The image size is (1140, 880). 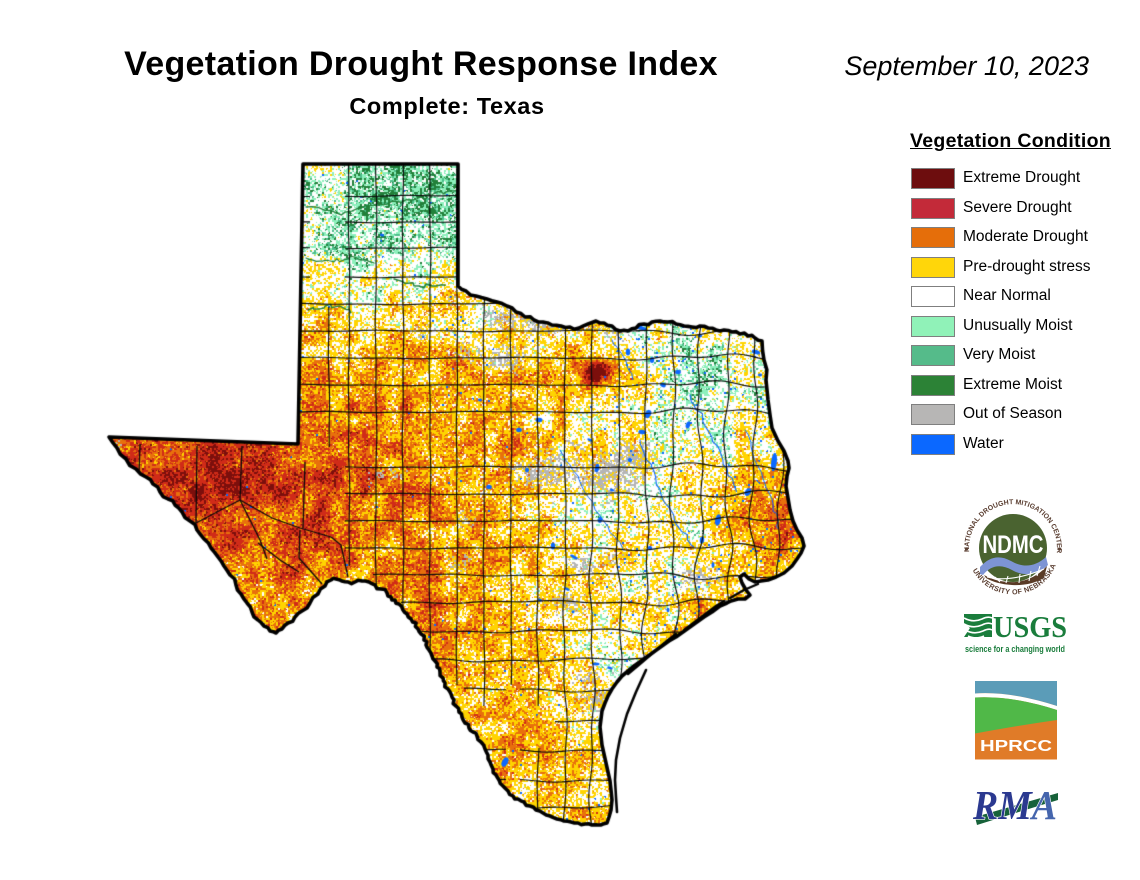 What do you see at coordinates (1013, 545) in the screenshot?
I see `svg-text: NDMC` at bounding box center [1013, 545].